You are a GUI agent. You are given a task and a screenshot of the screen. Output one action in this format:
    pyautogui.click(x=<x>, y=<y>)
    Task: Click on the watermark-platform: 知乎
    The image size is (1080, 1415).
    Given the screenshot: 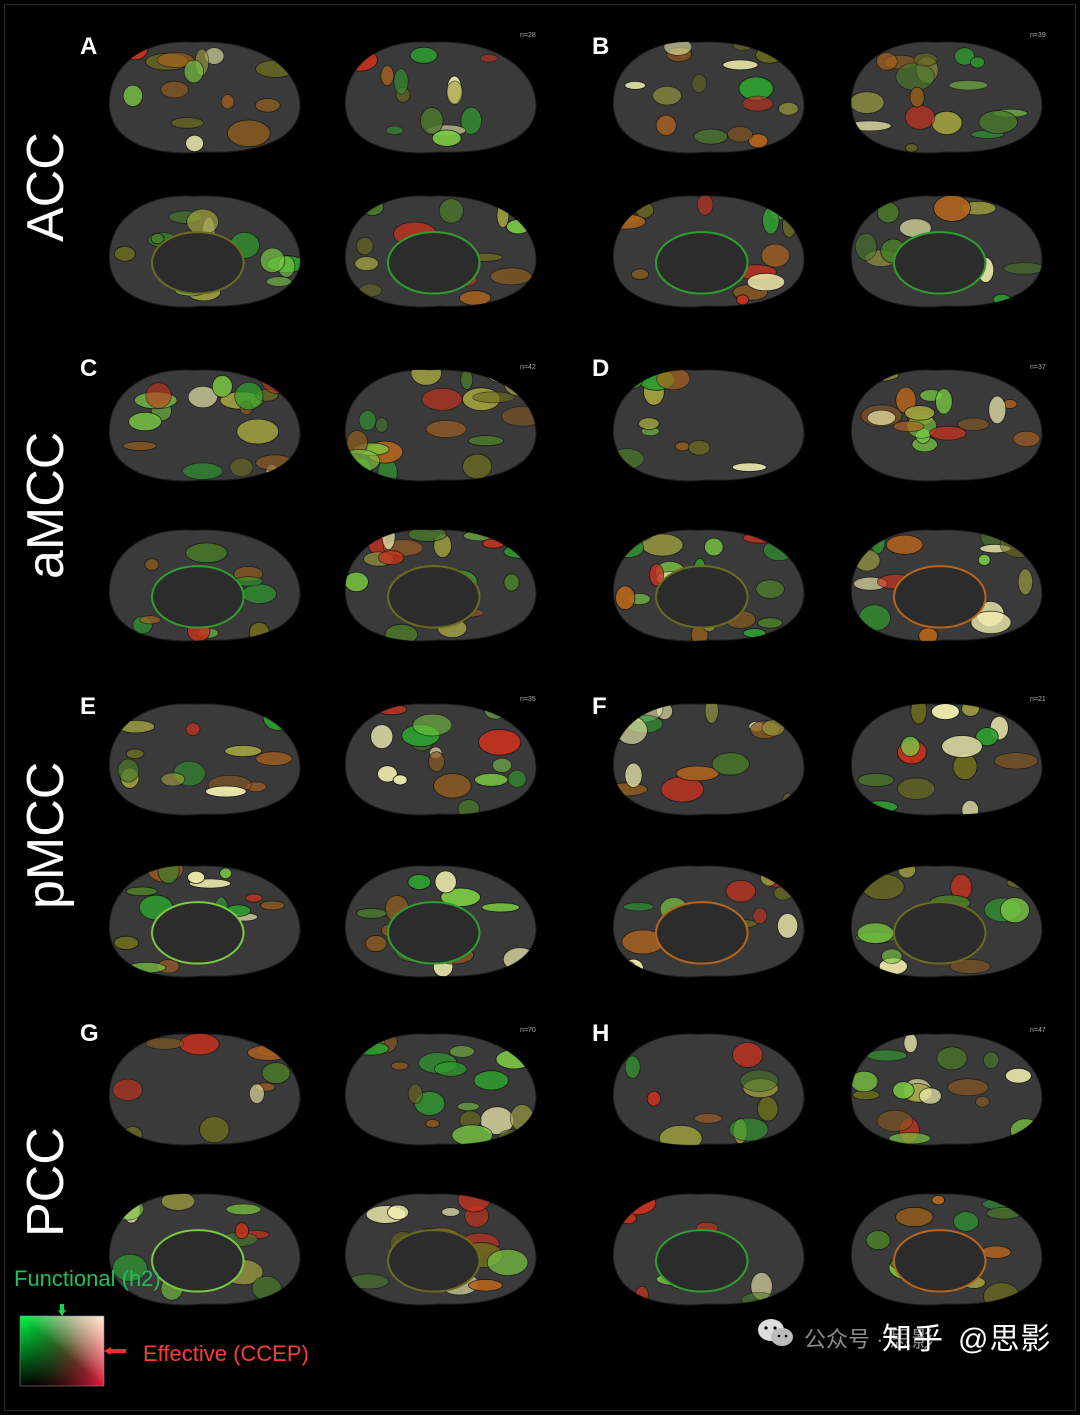 What is the action you would take?
    pyautogui.click(x=913, y=1339)
    